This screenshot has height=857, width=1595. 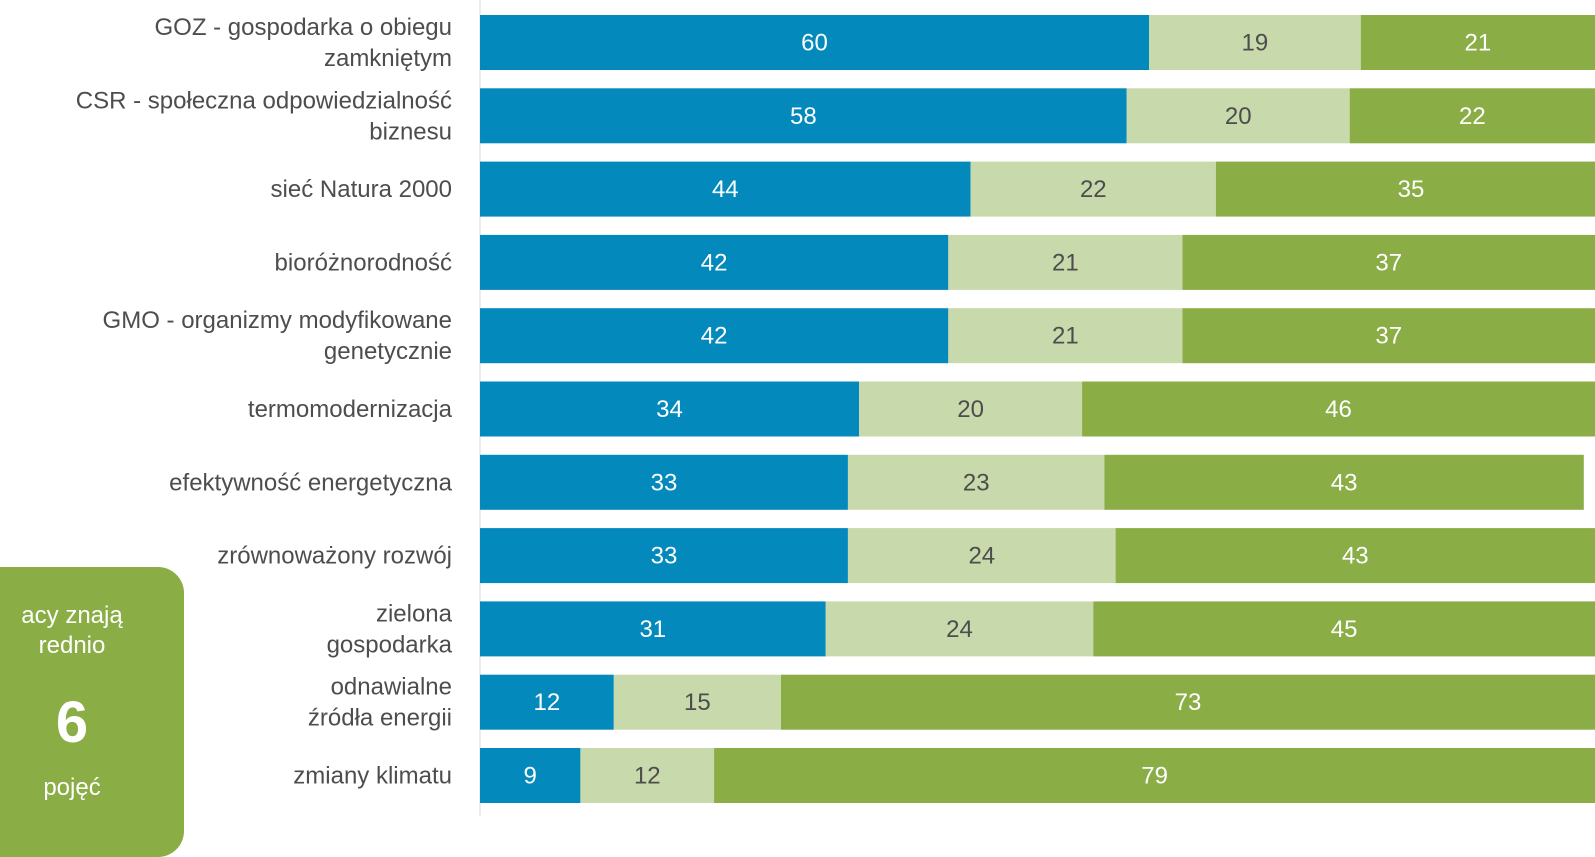 What do you see at coordinates (92, 788) in the screenshot?
I see `callout-line-3: pojęć` at bounding box center [92, 788].